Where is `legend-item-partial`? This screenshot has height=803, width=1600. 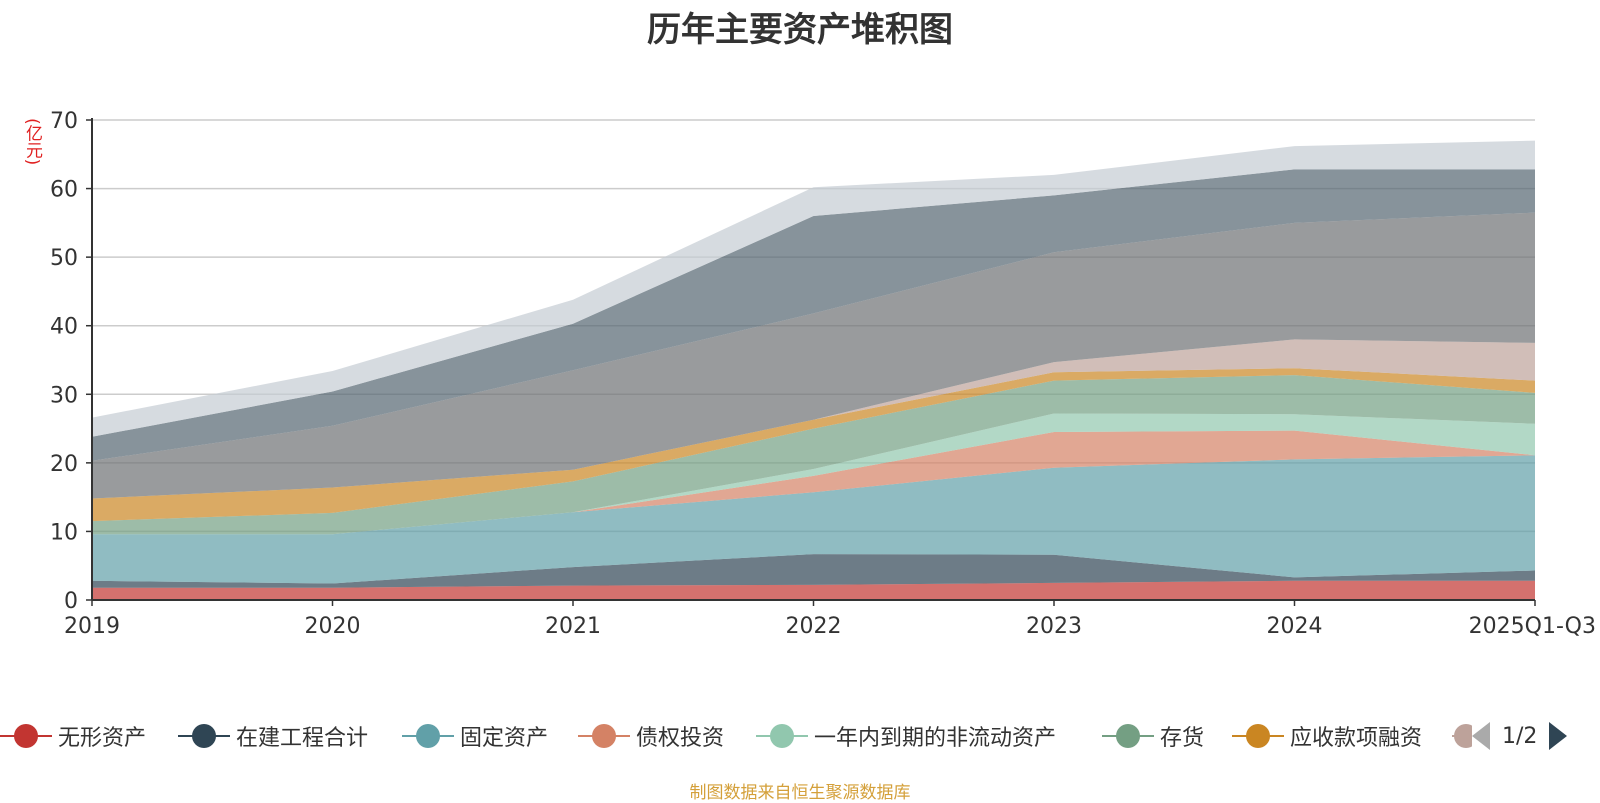 legend-item-partial is located at coordinates (1462, 736).